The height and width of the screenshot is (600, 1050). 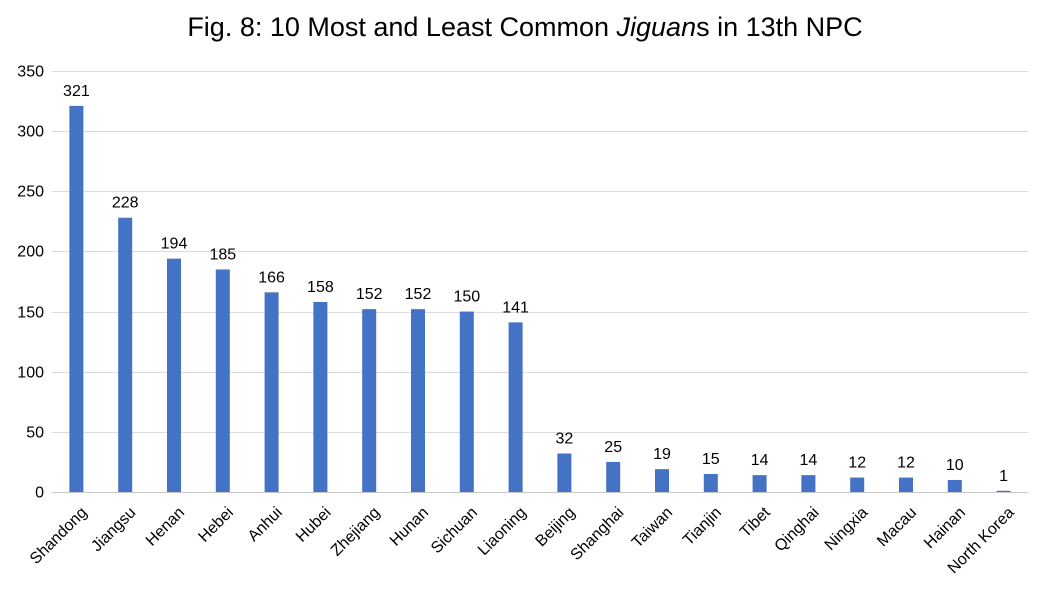 What do you see at coordinates (30, 192) in the screenshot?
I see `y-tick-label: 250` at bounding box center [30, 192].